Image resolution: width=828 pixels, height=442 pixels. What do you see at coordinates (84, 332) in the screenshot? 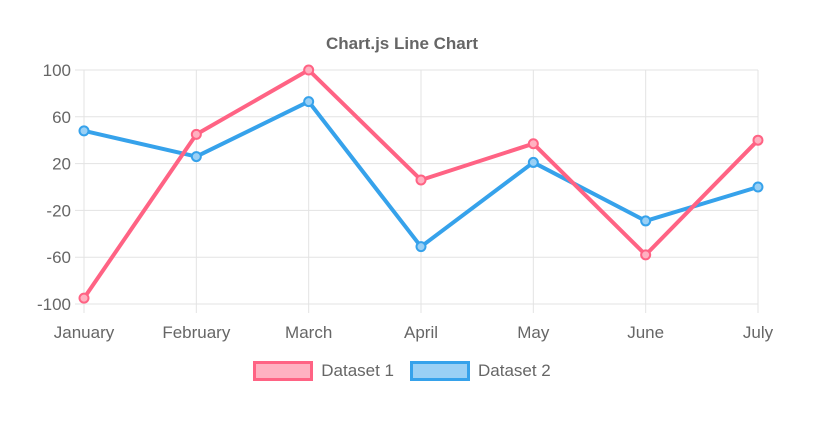
I see `x-axis-tick-label: January` at bounding box center [84, 332].